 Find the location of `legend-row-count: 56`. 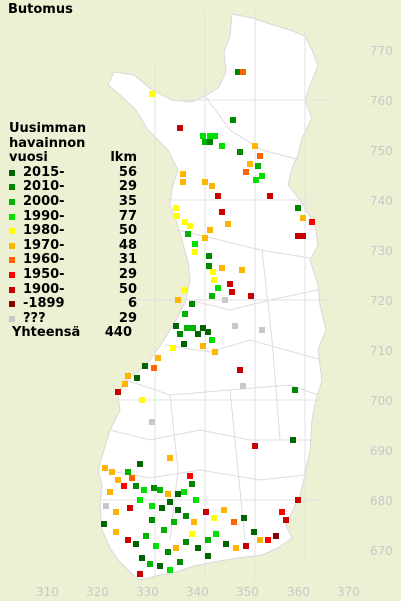

legend-row-count: 56 is located at coordinates (127, 172).